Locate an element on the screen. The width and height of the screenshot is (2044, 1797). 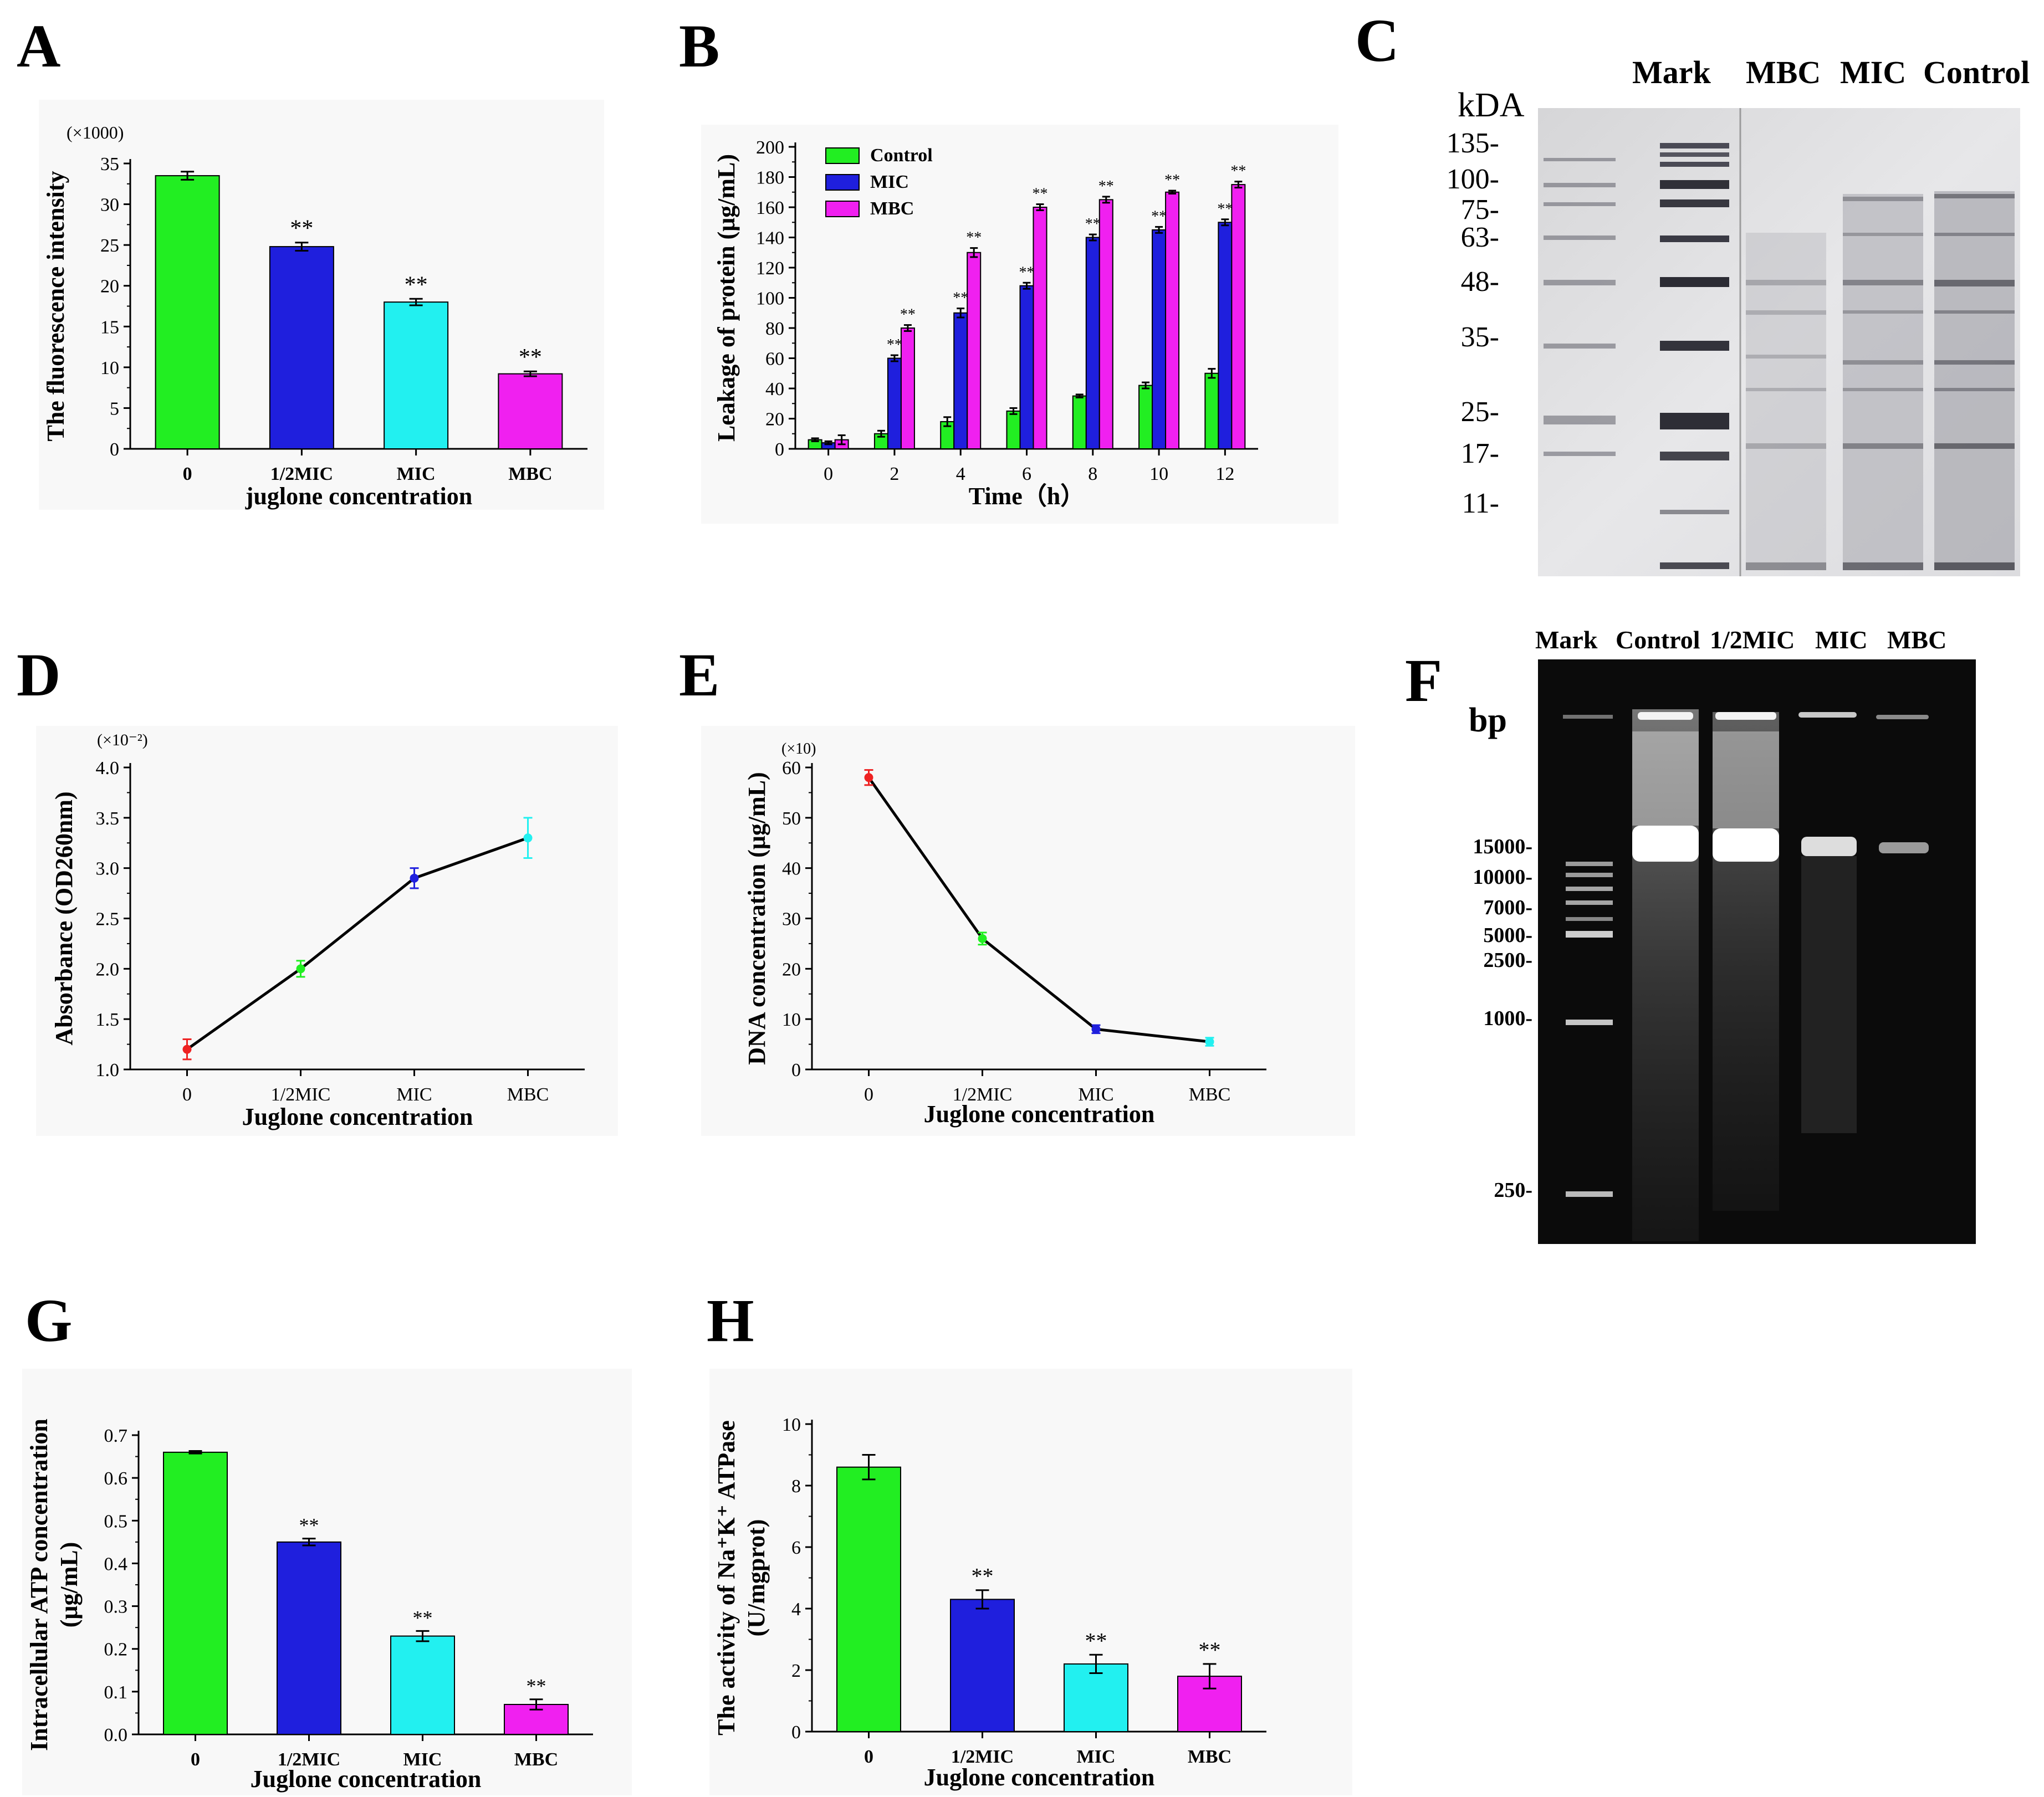
gel-f-marker: 250- is located at coordinates (1513, 1190).